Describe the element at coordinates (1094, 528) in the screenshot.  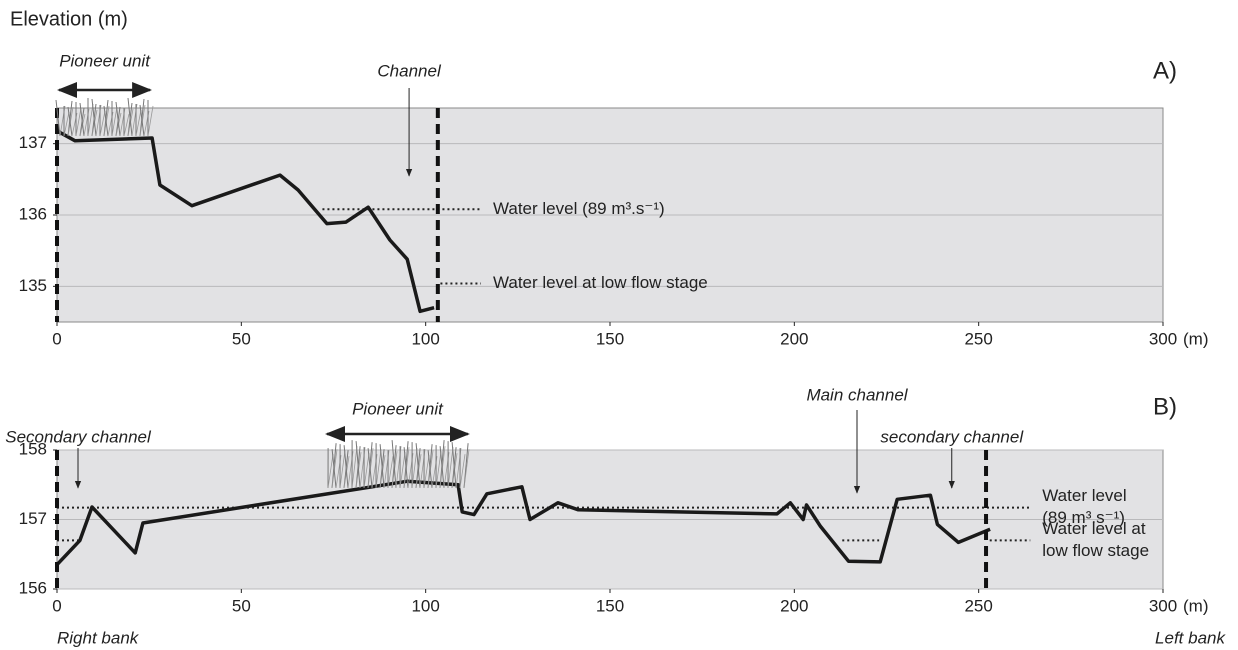
I see `water-level-label: Water level at` at that location.